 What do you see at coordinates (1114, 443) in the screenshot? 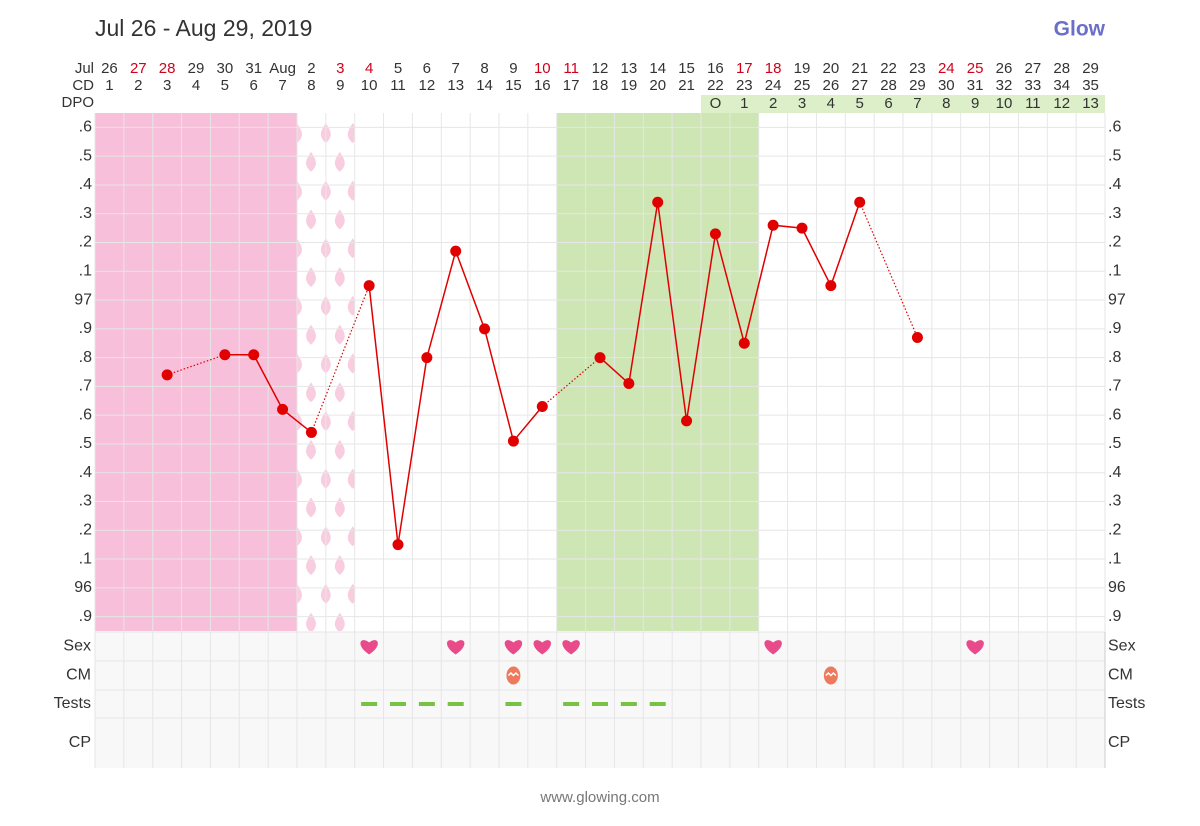
I see `y-tick-label-right: .5` at bounding box center [1114, 443].